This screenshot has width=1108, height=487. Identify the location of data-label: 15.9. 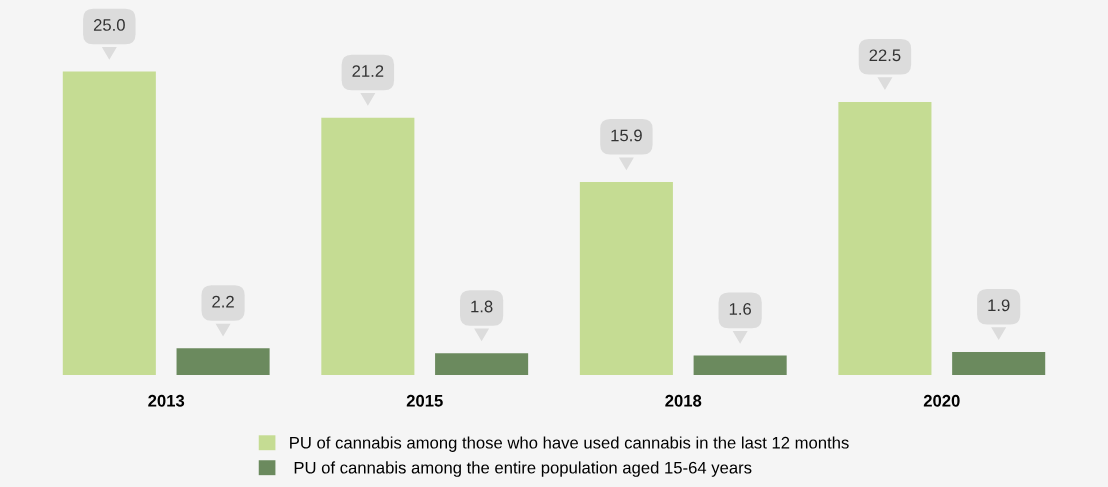
(626, 135).